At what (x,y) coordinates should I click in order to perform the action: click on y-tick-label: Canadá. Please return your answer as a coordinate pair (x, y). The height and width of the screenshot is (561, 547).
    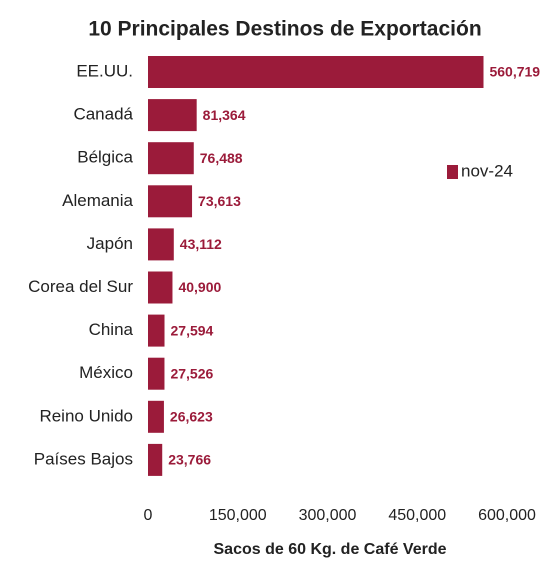
    Looking at the image, I should click on (103, 114).